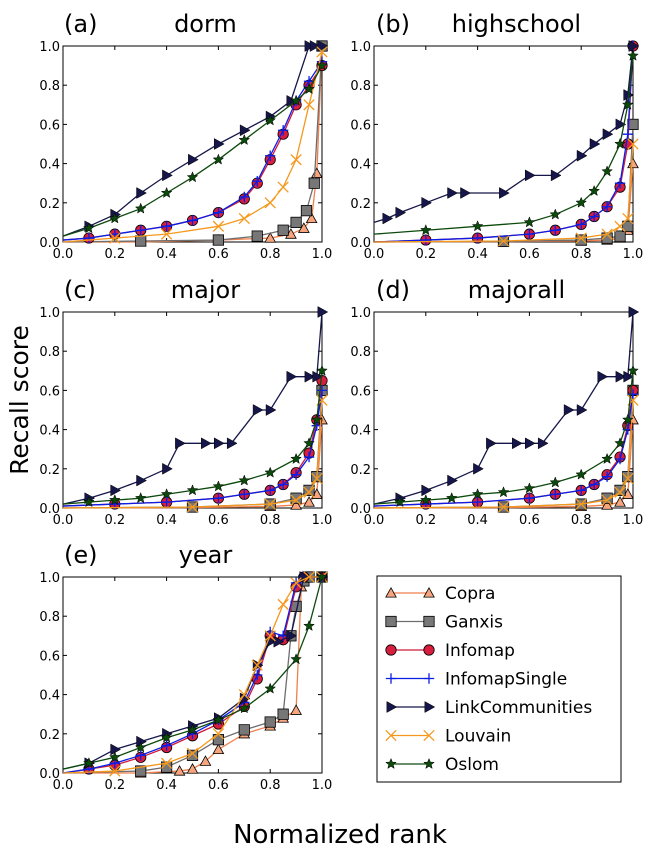  Describe the element at coordinates (218, 785) in the screenshot. I see `x-tick-label: 0.6` at that location.